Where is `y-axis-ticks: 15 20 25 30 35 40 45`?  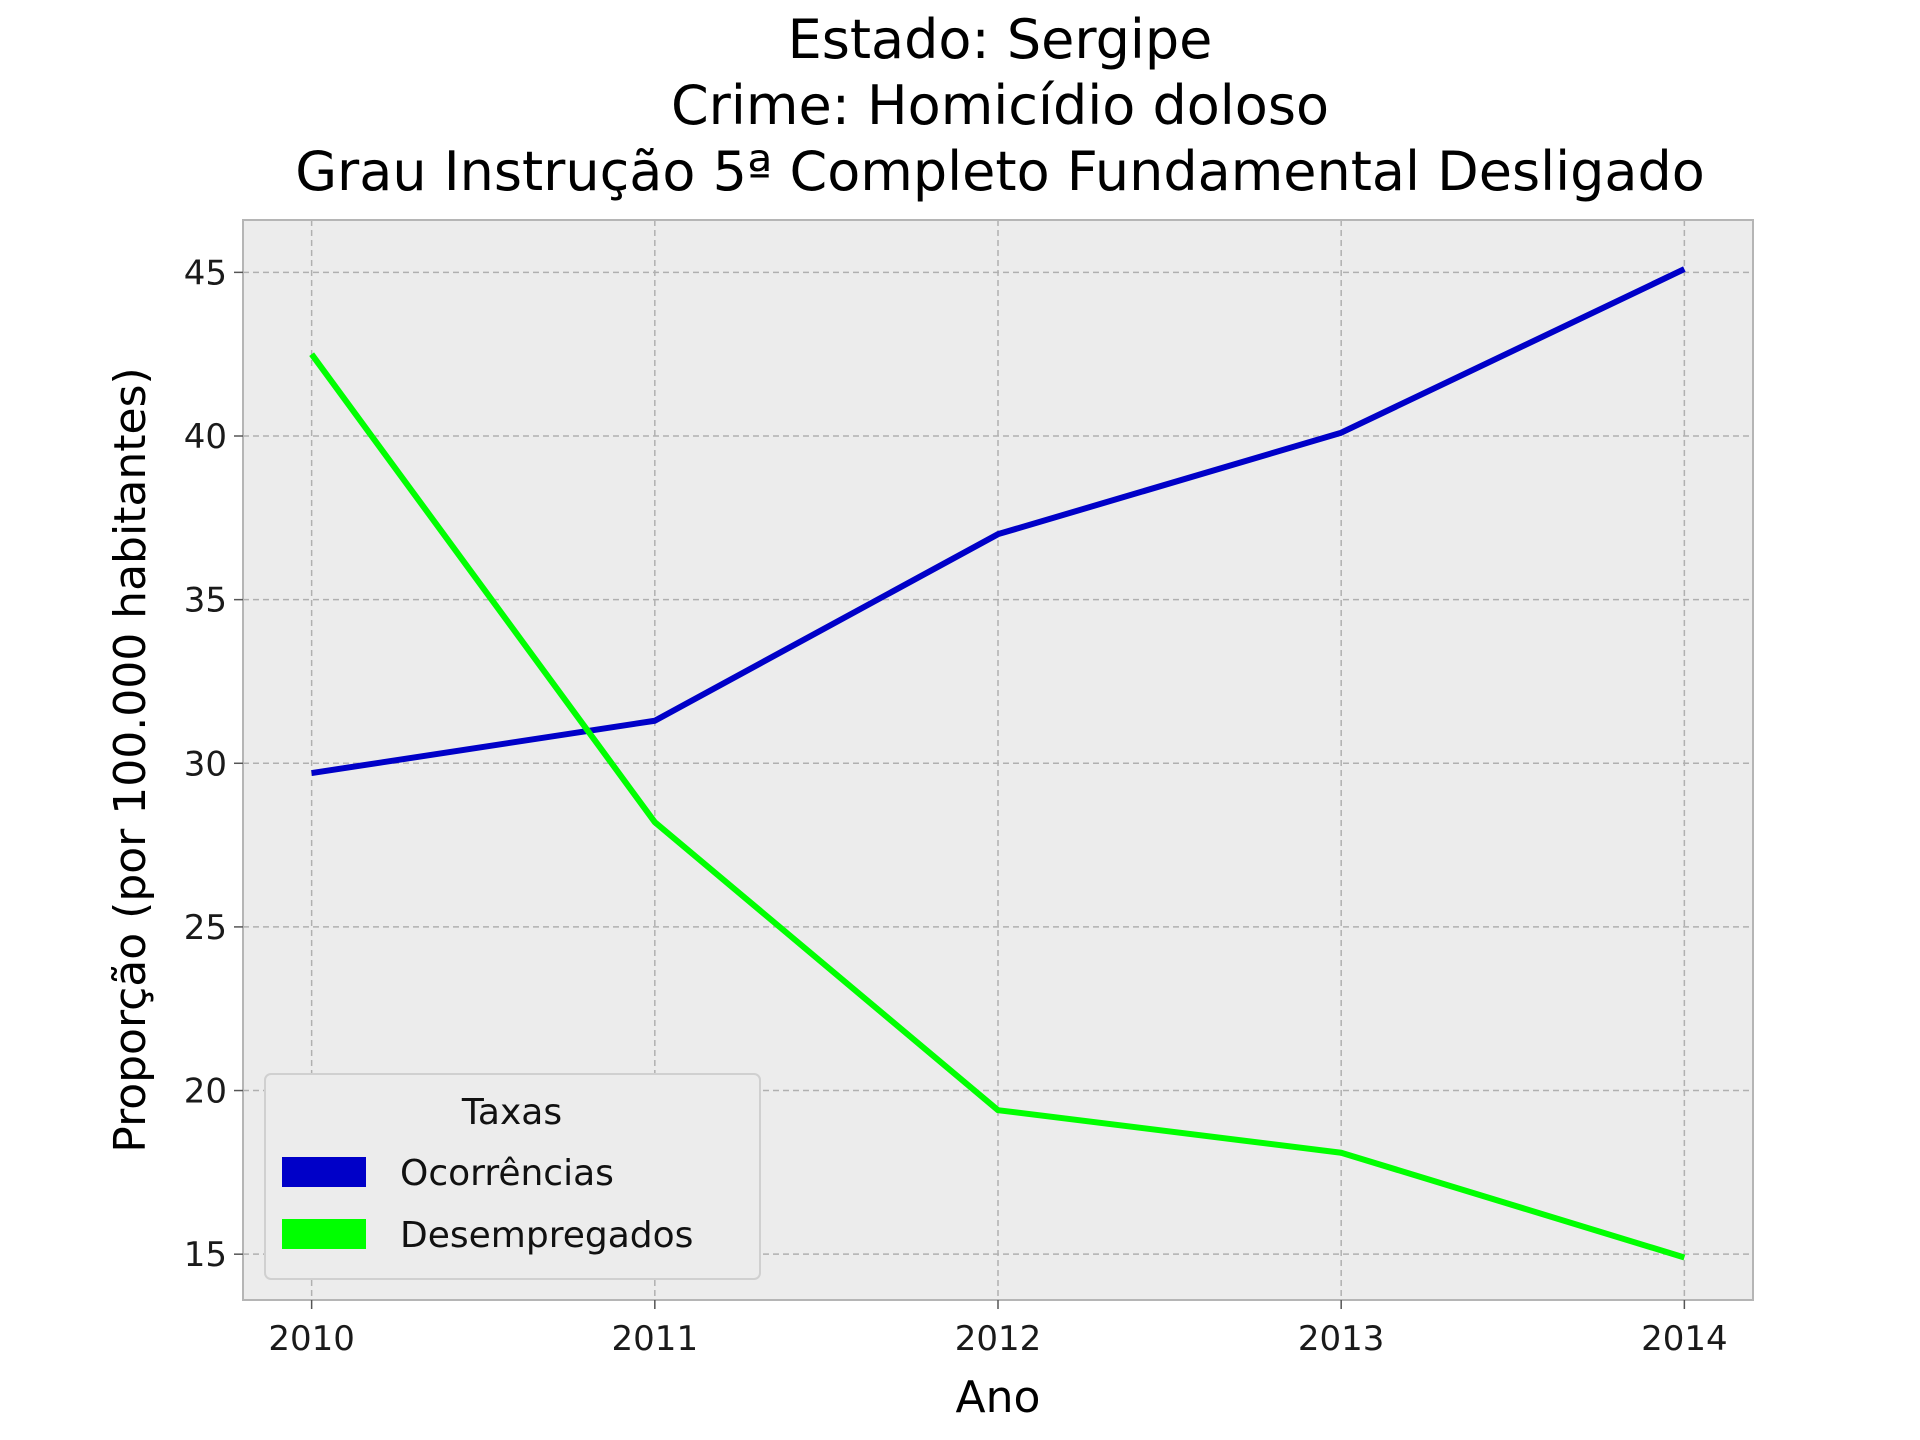
y-axis-ticks: 15 20 25 30 35 40 45 is located at coordinates (213, 764).